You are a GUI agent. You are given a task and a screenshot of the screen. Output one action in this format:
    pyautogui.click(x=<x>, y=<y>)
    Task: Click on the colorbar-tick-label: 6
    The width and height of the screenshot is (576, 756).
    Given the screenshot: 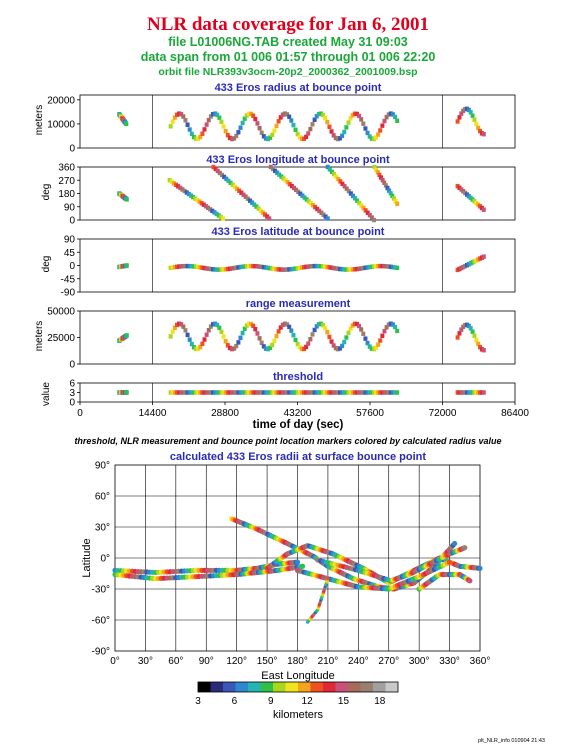 What is the action you would take?
    pyautogui.click(x=235, y=701)
    